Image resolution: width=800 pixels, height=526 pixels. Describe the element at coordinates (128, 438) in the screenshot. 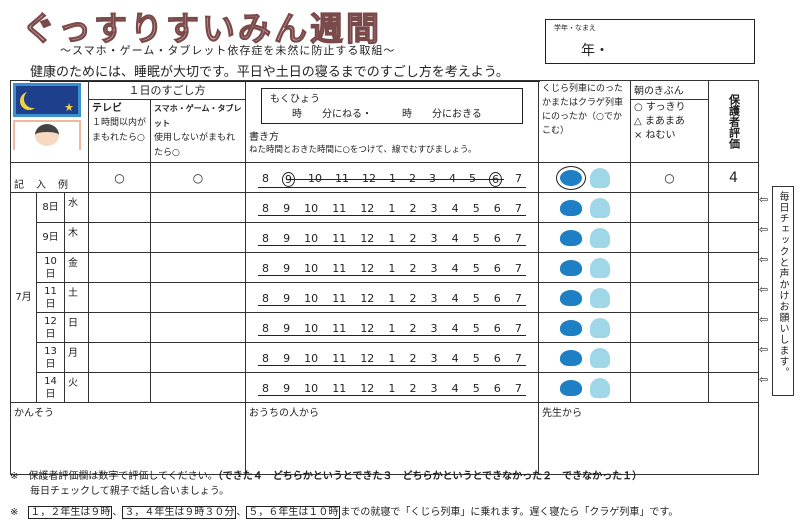

I see `comment-self: かんそう` at that location.